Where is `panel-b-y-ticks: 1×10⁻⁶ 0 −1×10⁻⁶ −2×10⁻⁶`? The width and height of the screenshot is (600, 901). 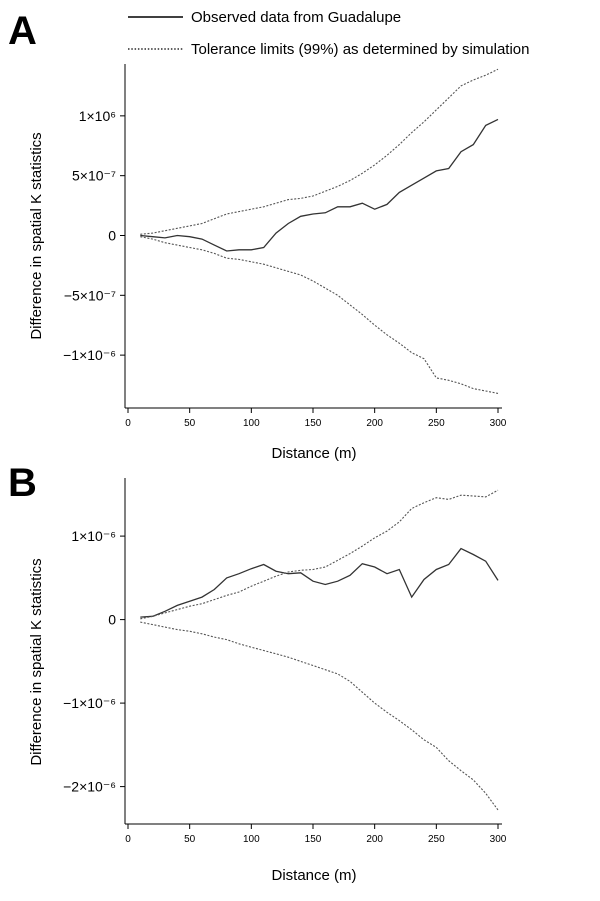 panel-b-y-ticks: 1×10⁻⁶ 0 −1×10⁻⁶ −2×10⁻⁶ is located at coordinates (94, 661).